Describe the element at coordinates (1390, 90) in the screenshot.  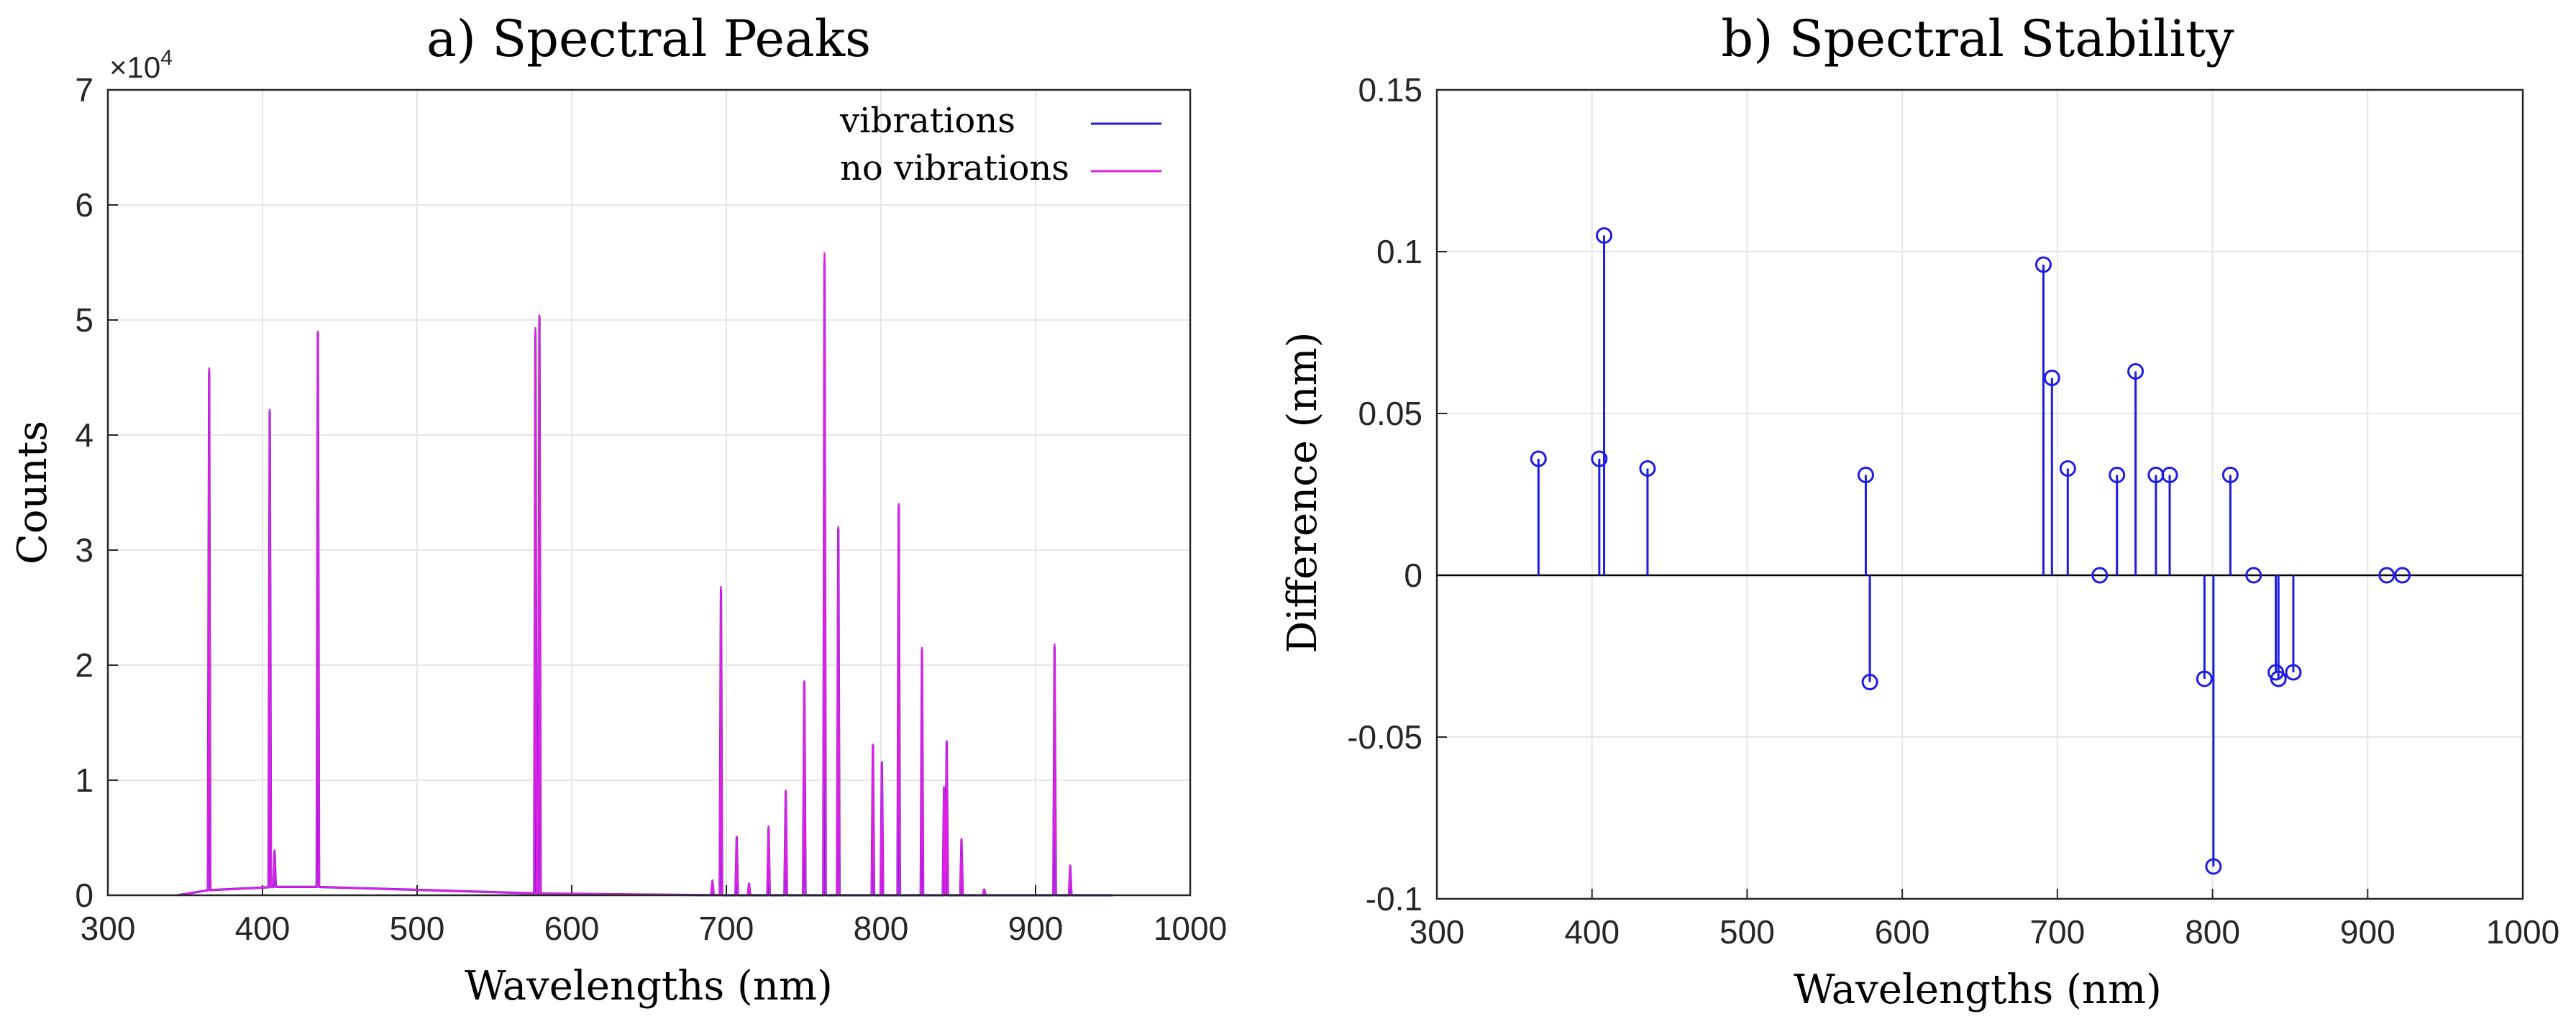
I see `y-tick-label: 0.15` at that location.